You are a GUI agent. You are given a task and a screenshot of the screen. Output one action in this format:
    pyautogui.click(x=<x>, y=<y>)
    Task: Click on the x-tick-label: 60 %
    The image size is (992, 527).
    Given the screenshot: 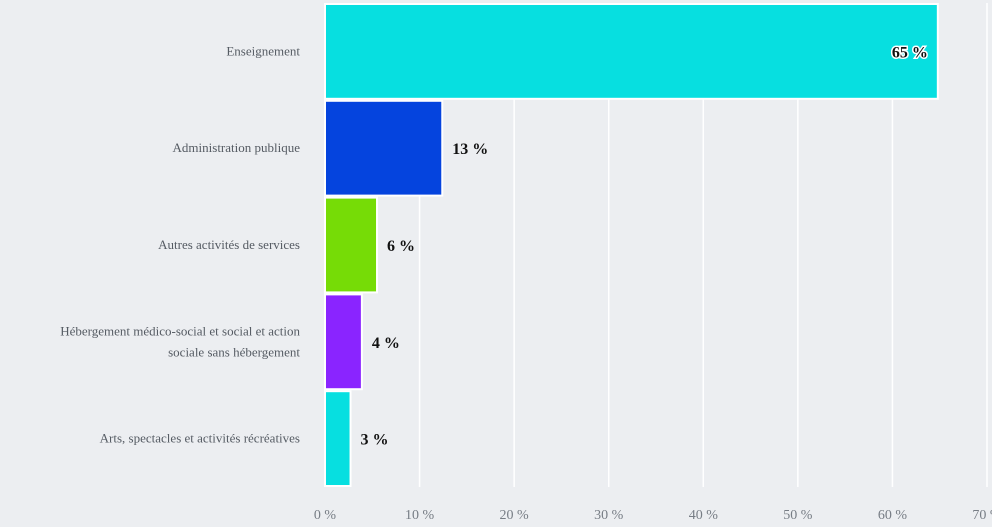 What is the action you would take?
    pyautogui.click(x=893, y=515)
    